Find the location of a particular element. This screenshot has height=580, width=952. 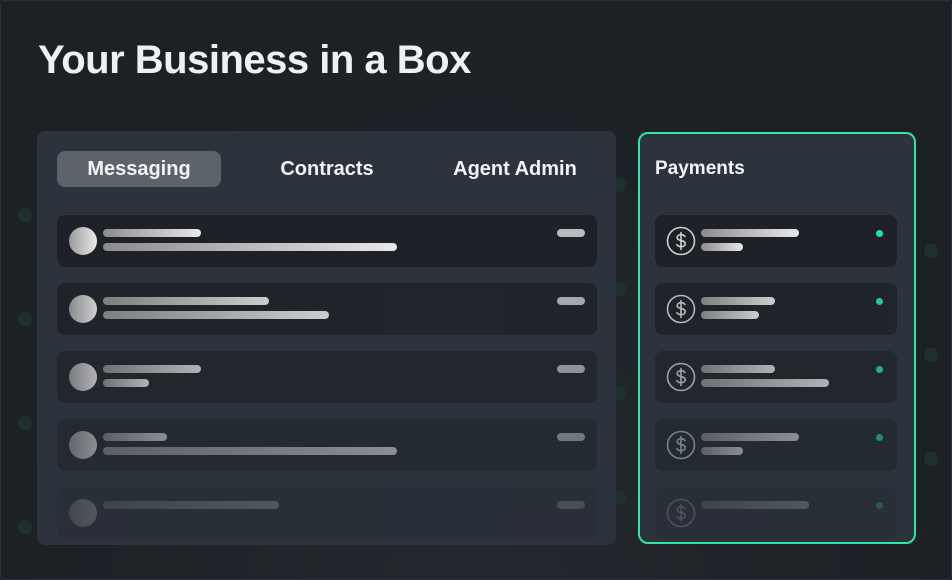

payments-title: Payments is located at coordinates (700, 168).